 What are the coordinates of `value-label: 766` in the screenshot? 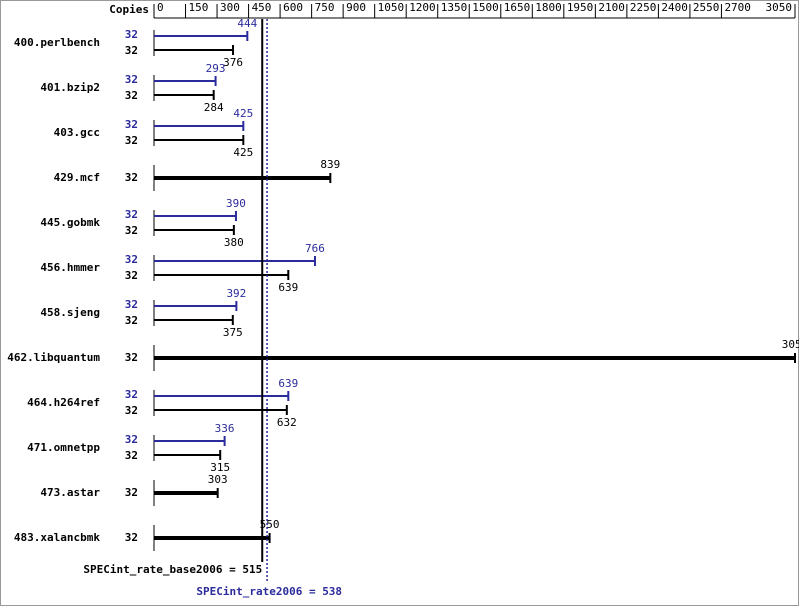 It's located at (315, 248).